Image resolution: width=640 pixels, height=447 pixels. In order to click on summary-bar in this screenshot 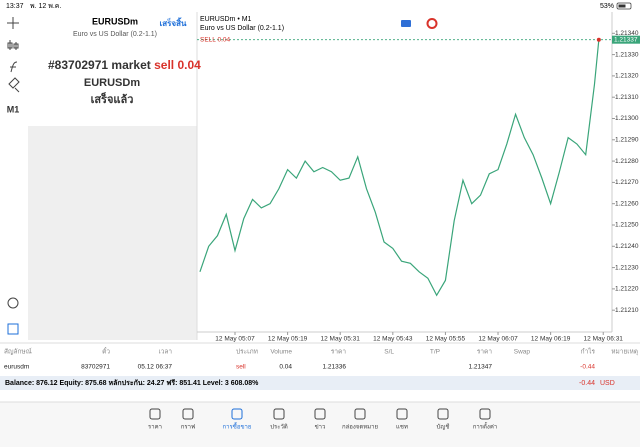, I will do `click(320, 383)`.